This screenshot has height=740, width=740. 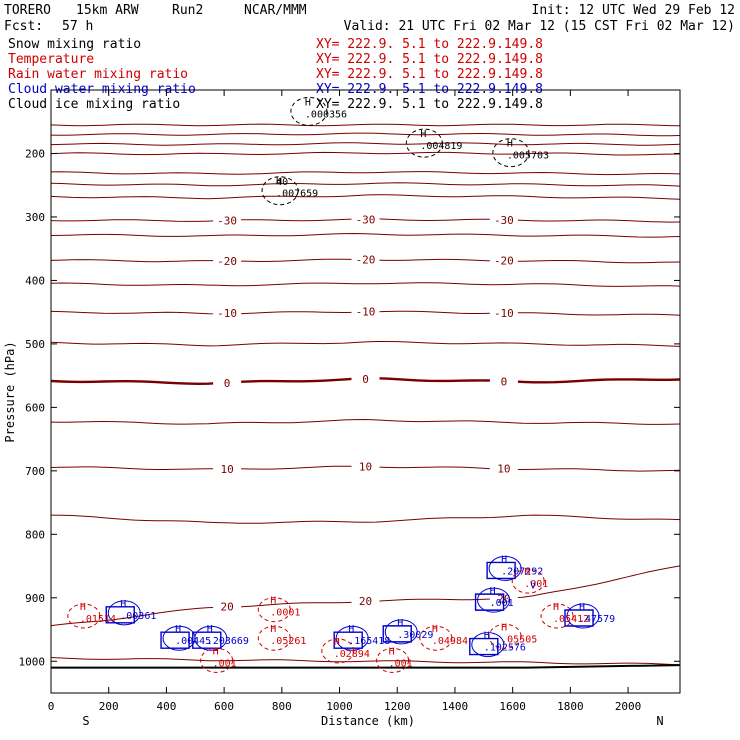 I want to click on maximum-value: .005703, so click(x=528, y=156).